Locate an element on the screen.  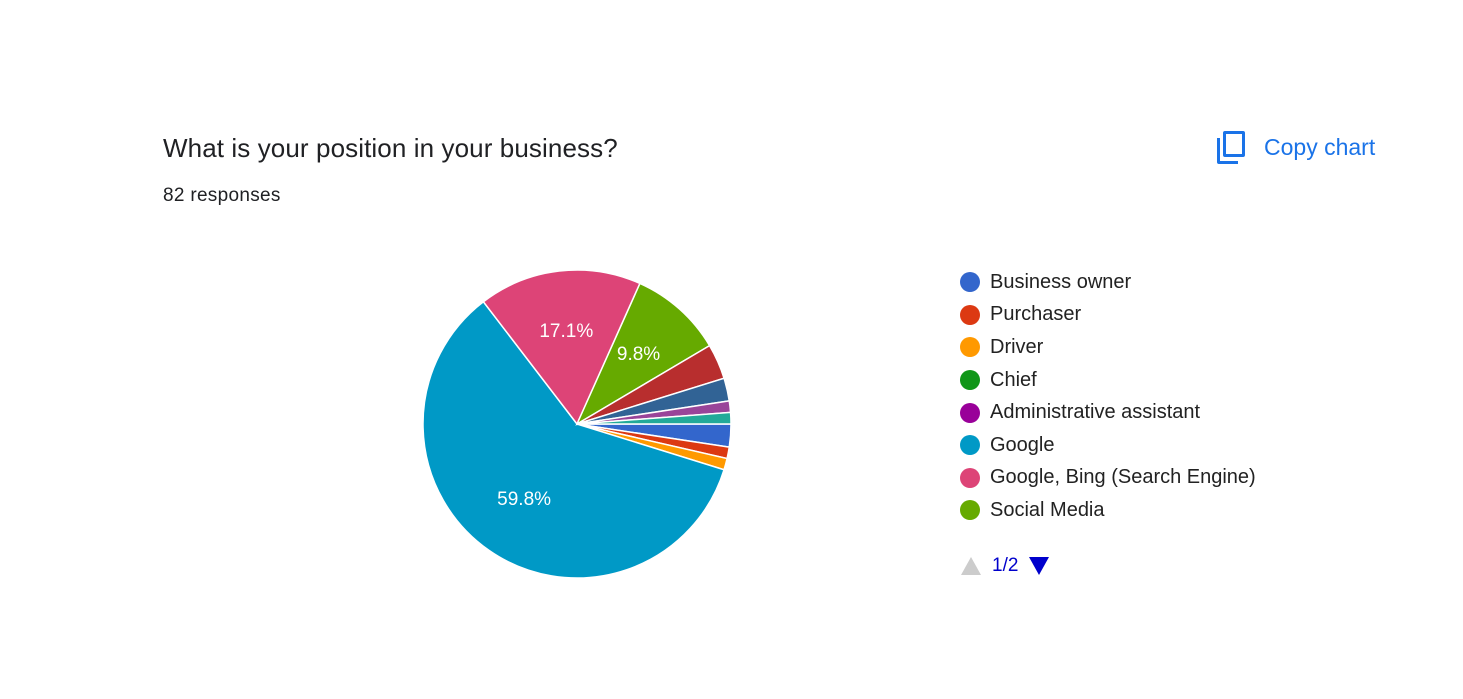
legend-item: Business owner is located at coordinates (1108, 282).